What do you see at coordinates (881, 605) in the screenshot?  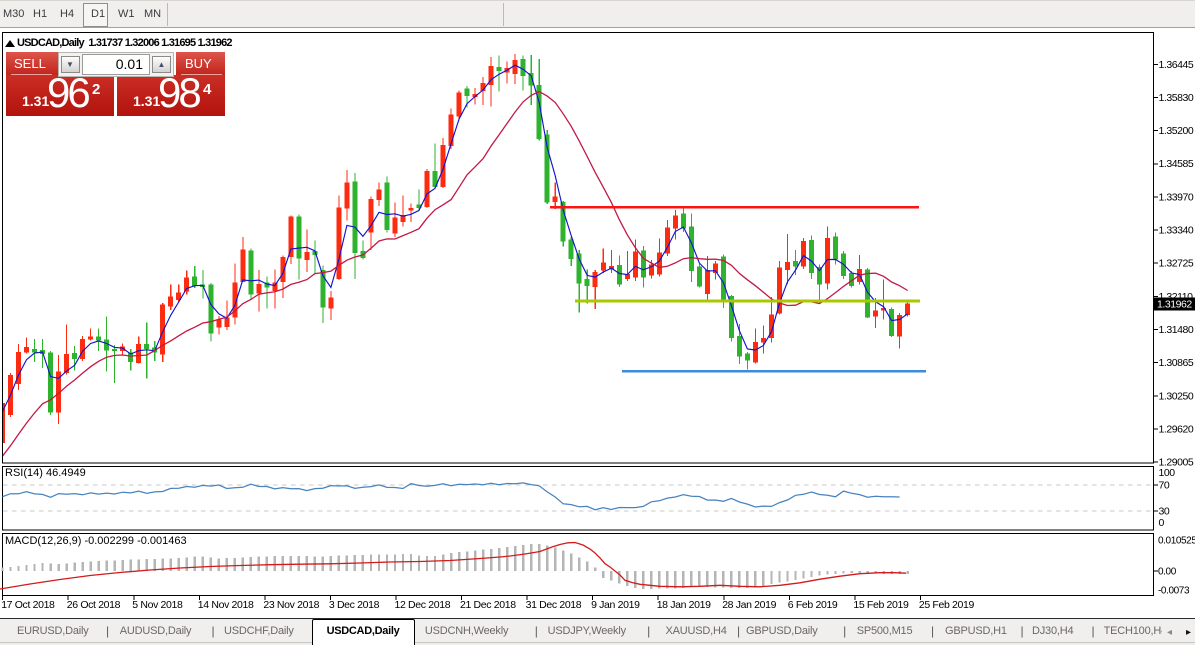 I see `svg-text: 15 Feb 2019` at bounding box center [881, 605].